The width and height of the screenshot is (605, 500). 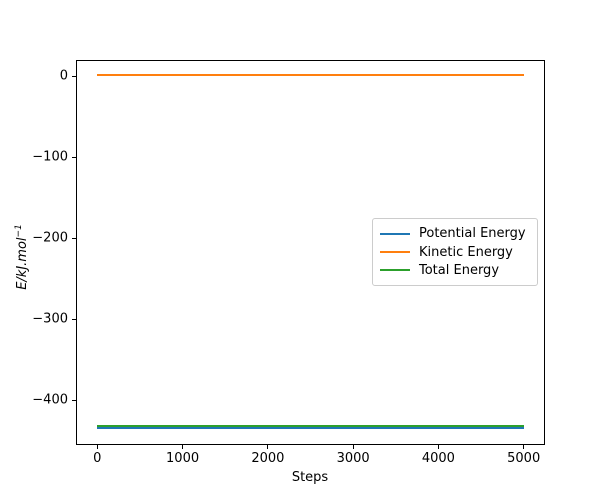 What do you see at coordinates (50, 400) in the screenshot?
I see `y-tick-label: −400` at bounding box center [50, 400].